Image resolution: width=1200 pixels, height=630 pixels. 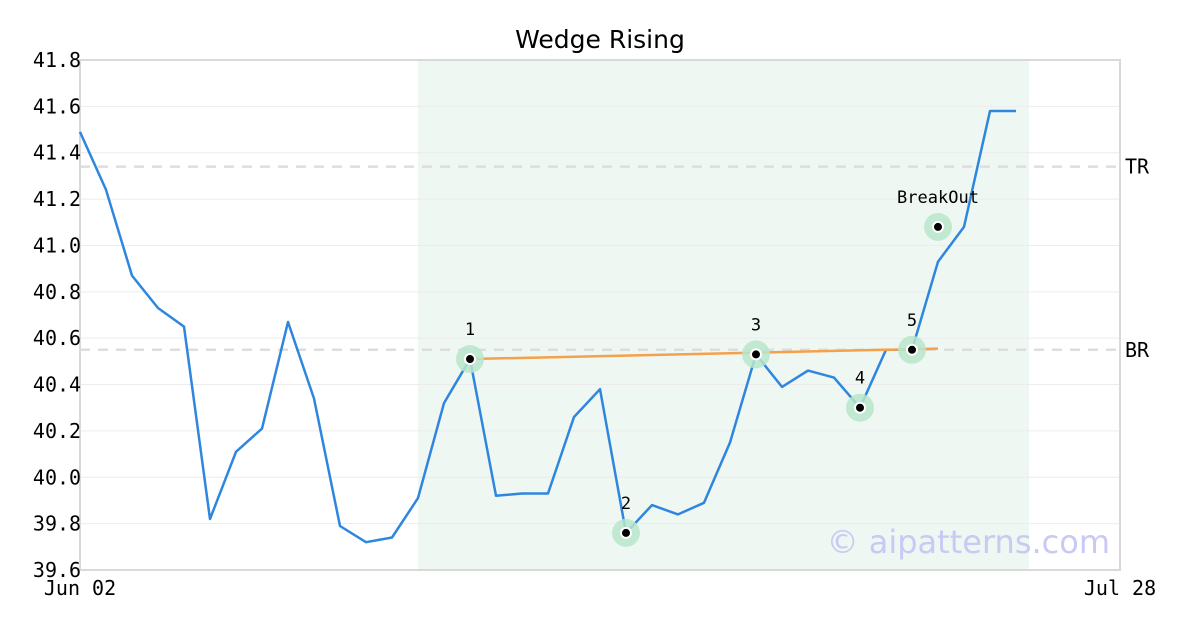 What do you see at coordinates (57, 385) in the screenshot?
I see `y-tick-label: 40.4` at bounding box center [57, 385].